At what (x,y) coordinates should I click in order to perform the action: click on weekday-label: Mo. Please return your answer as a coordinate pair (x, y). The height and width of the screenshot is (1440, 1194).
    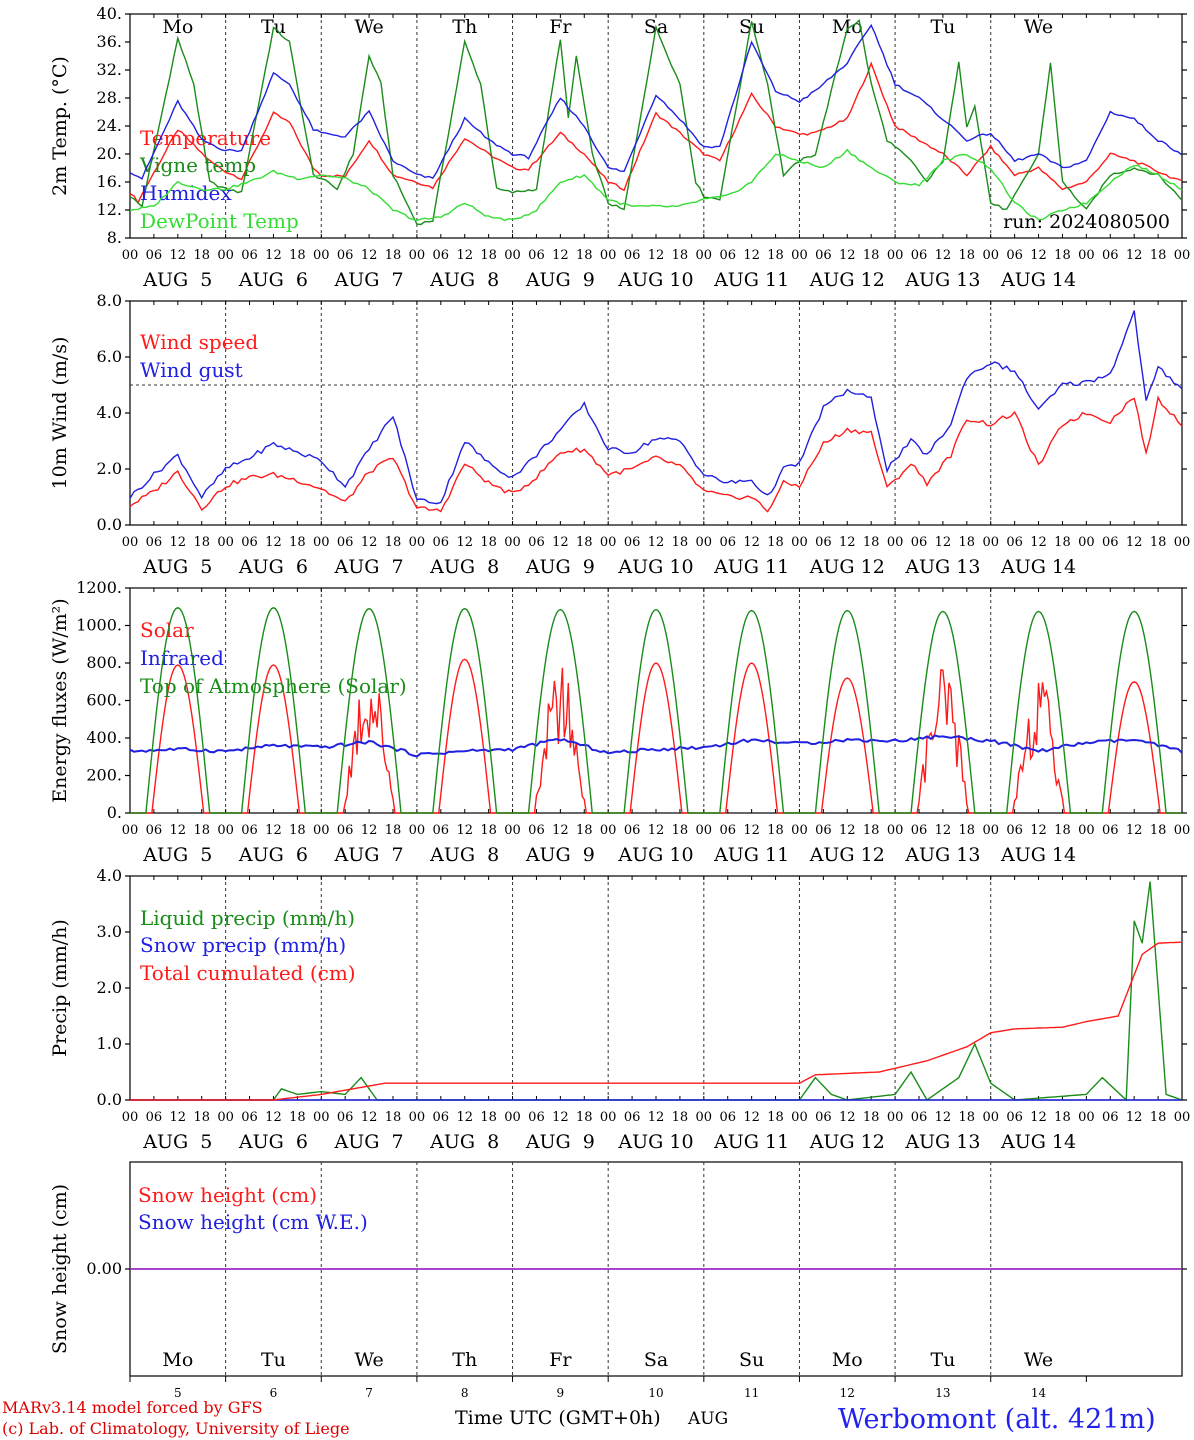
    Looking at the image, I should click on (177, 1360).